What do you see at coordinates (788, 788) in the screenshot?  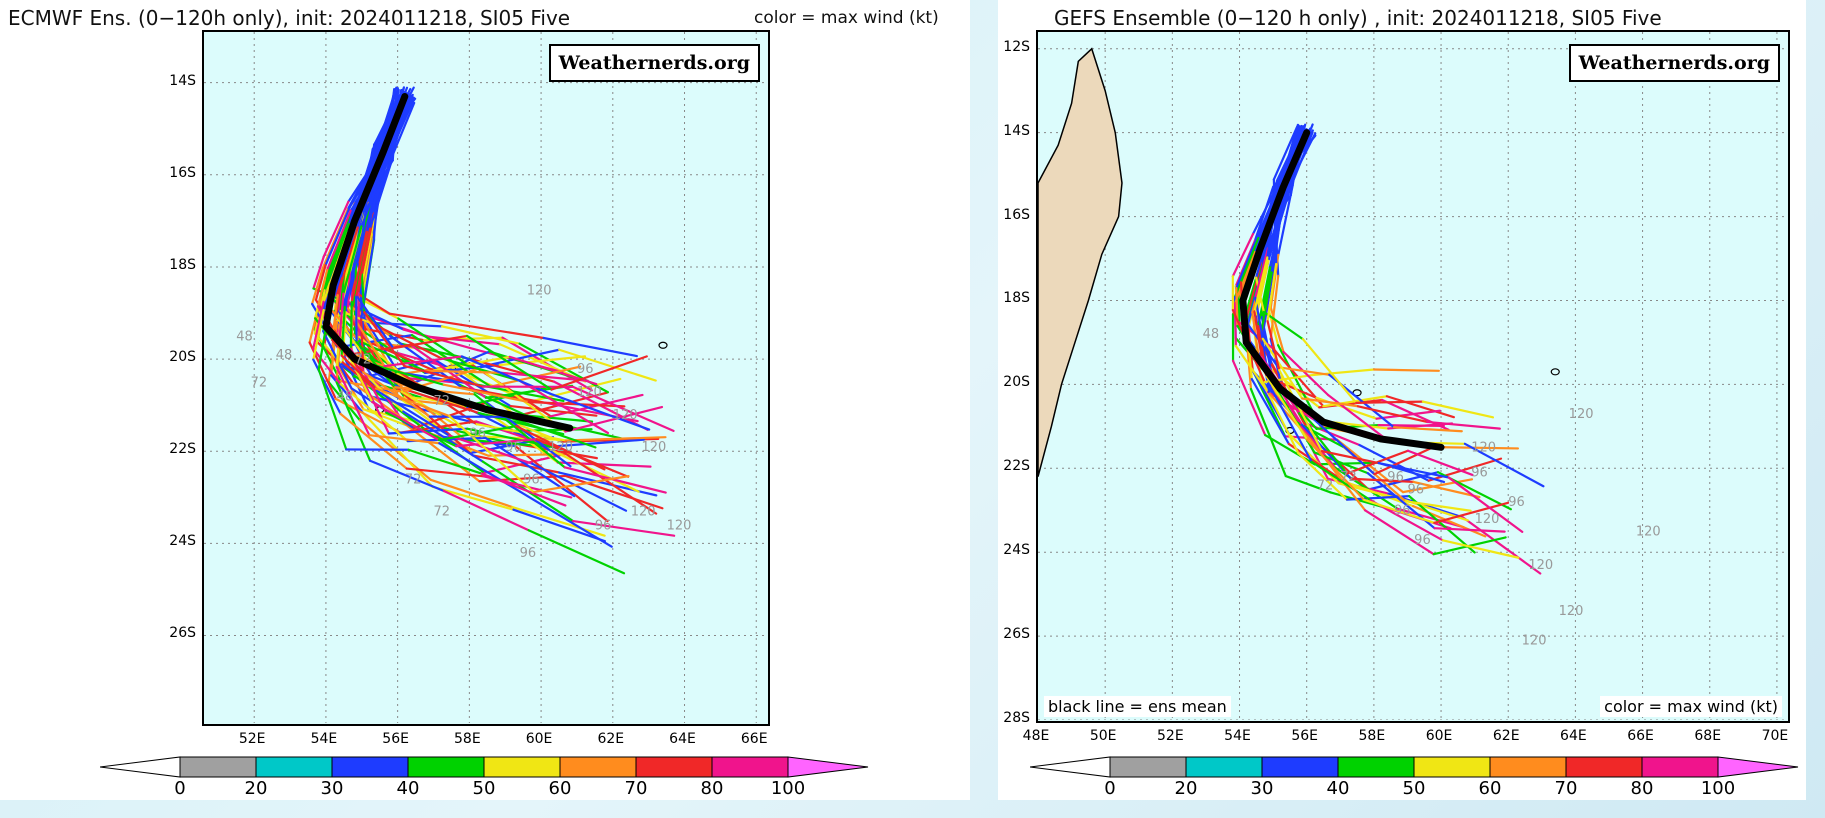 I see `colorbar-tick-label: 100` at bounding box center [788, 788].